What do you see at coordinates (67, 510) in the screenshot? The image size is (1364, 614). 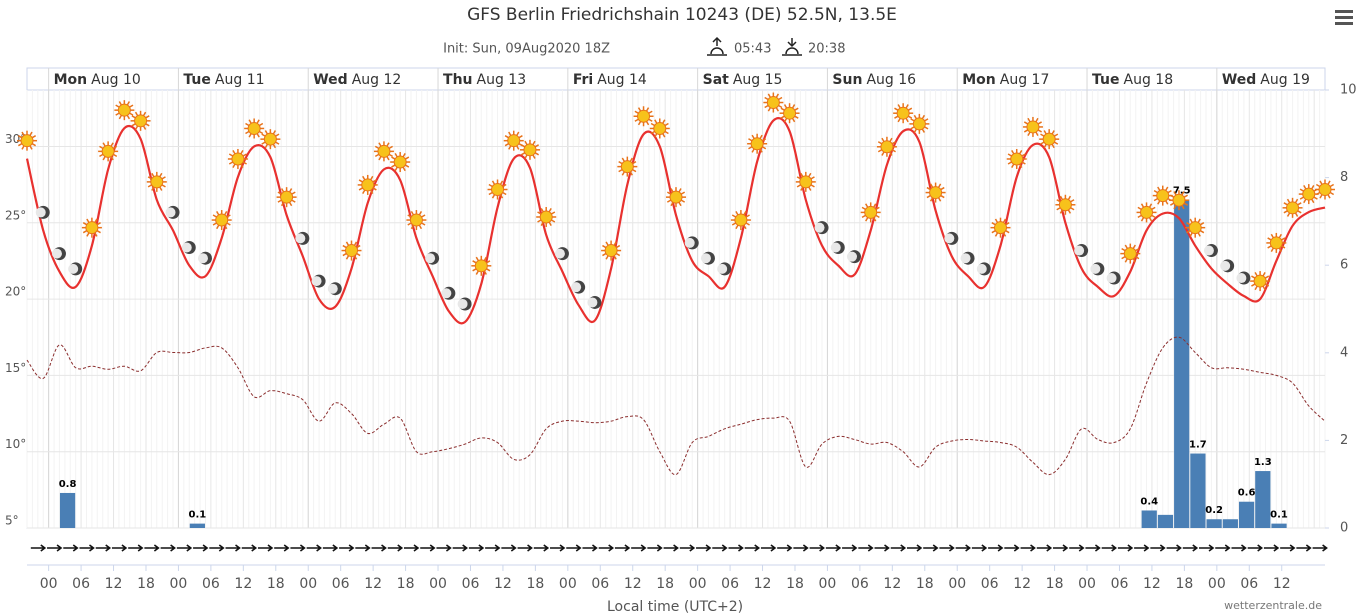 I see `precip-bar` at bounding box center [67, 510].